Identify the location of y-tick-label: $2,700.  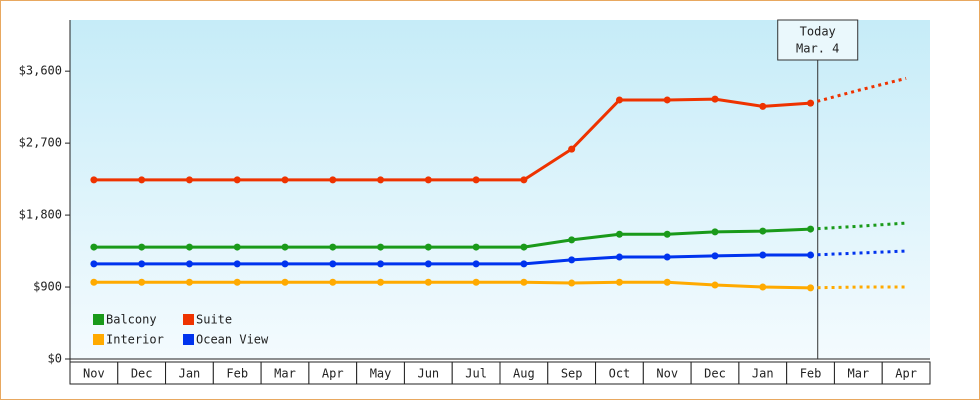
(40, 143).